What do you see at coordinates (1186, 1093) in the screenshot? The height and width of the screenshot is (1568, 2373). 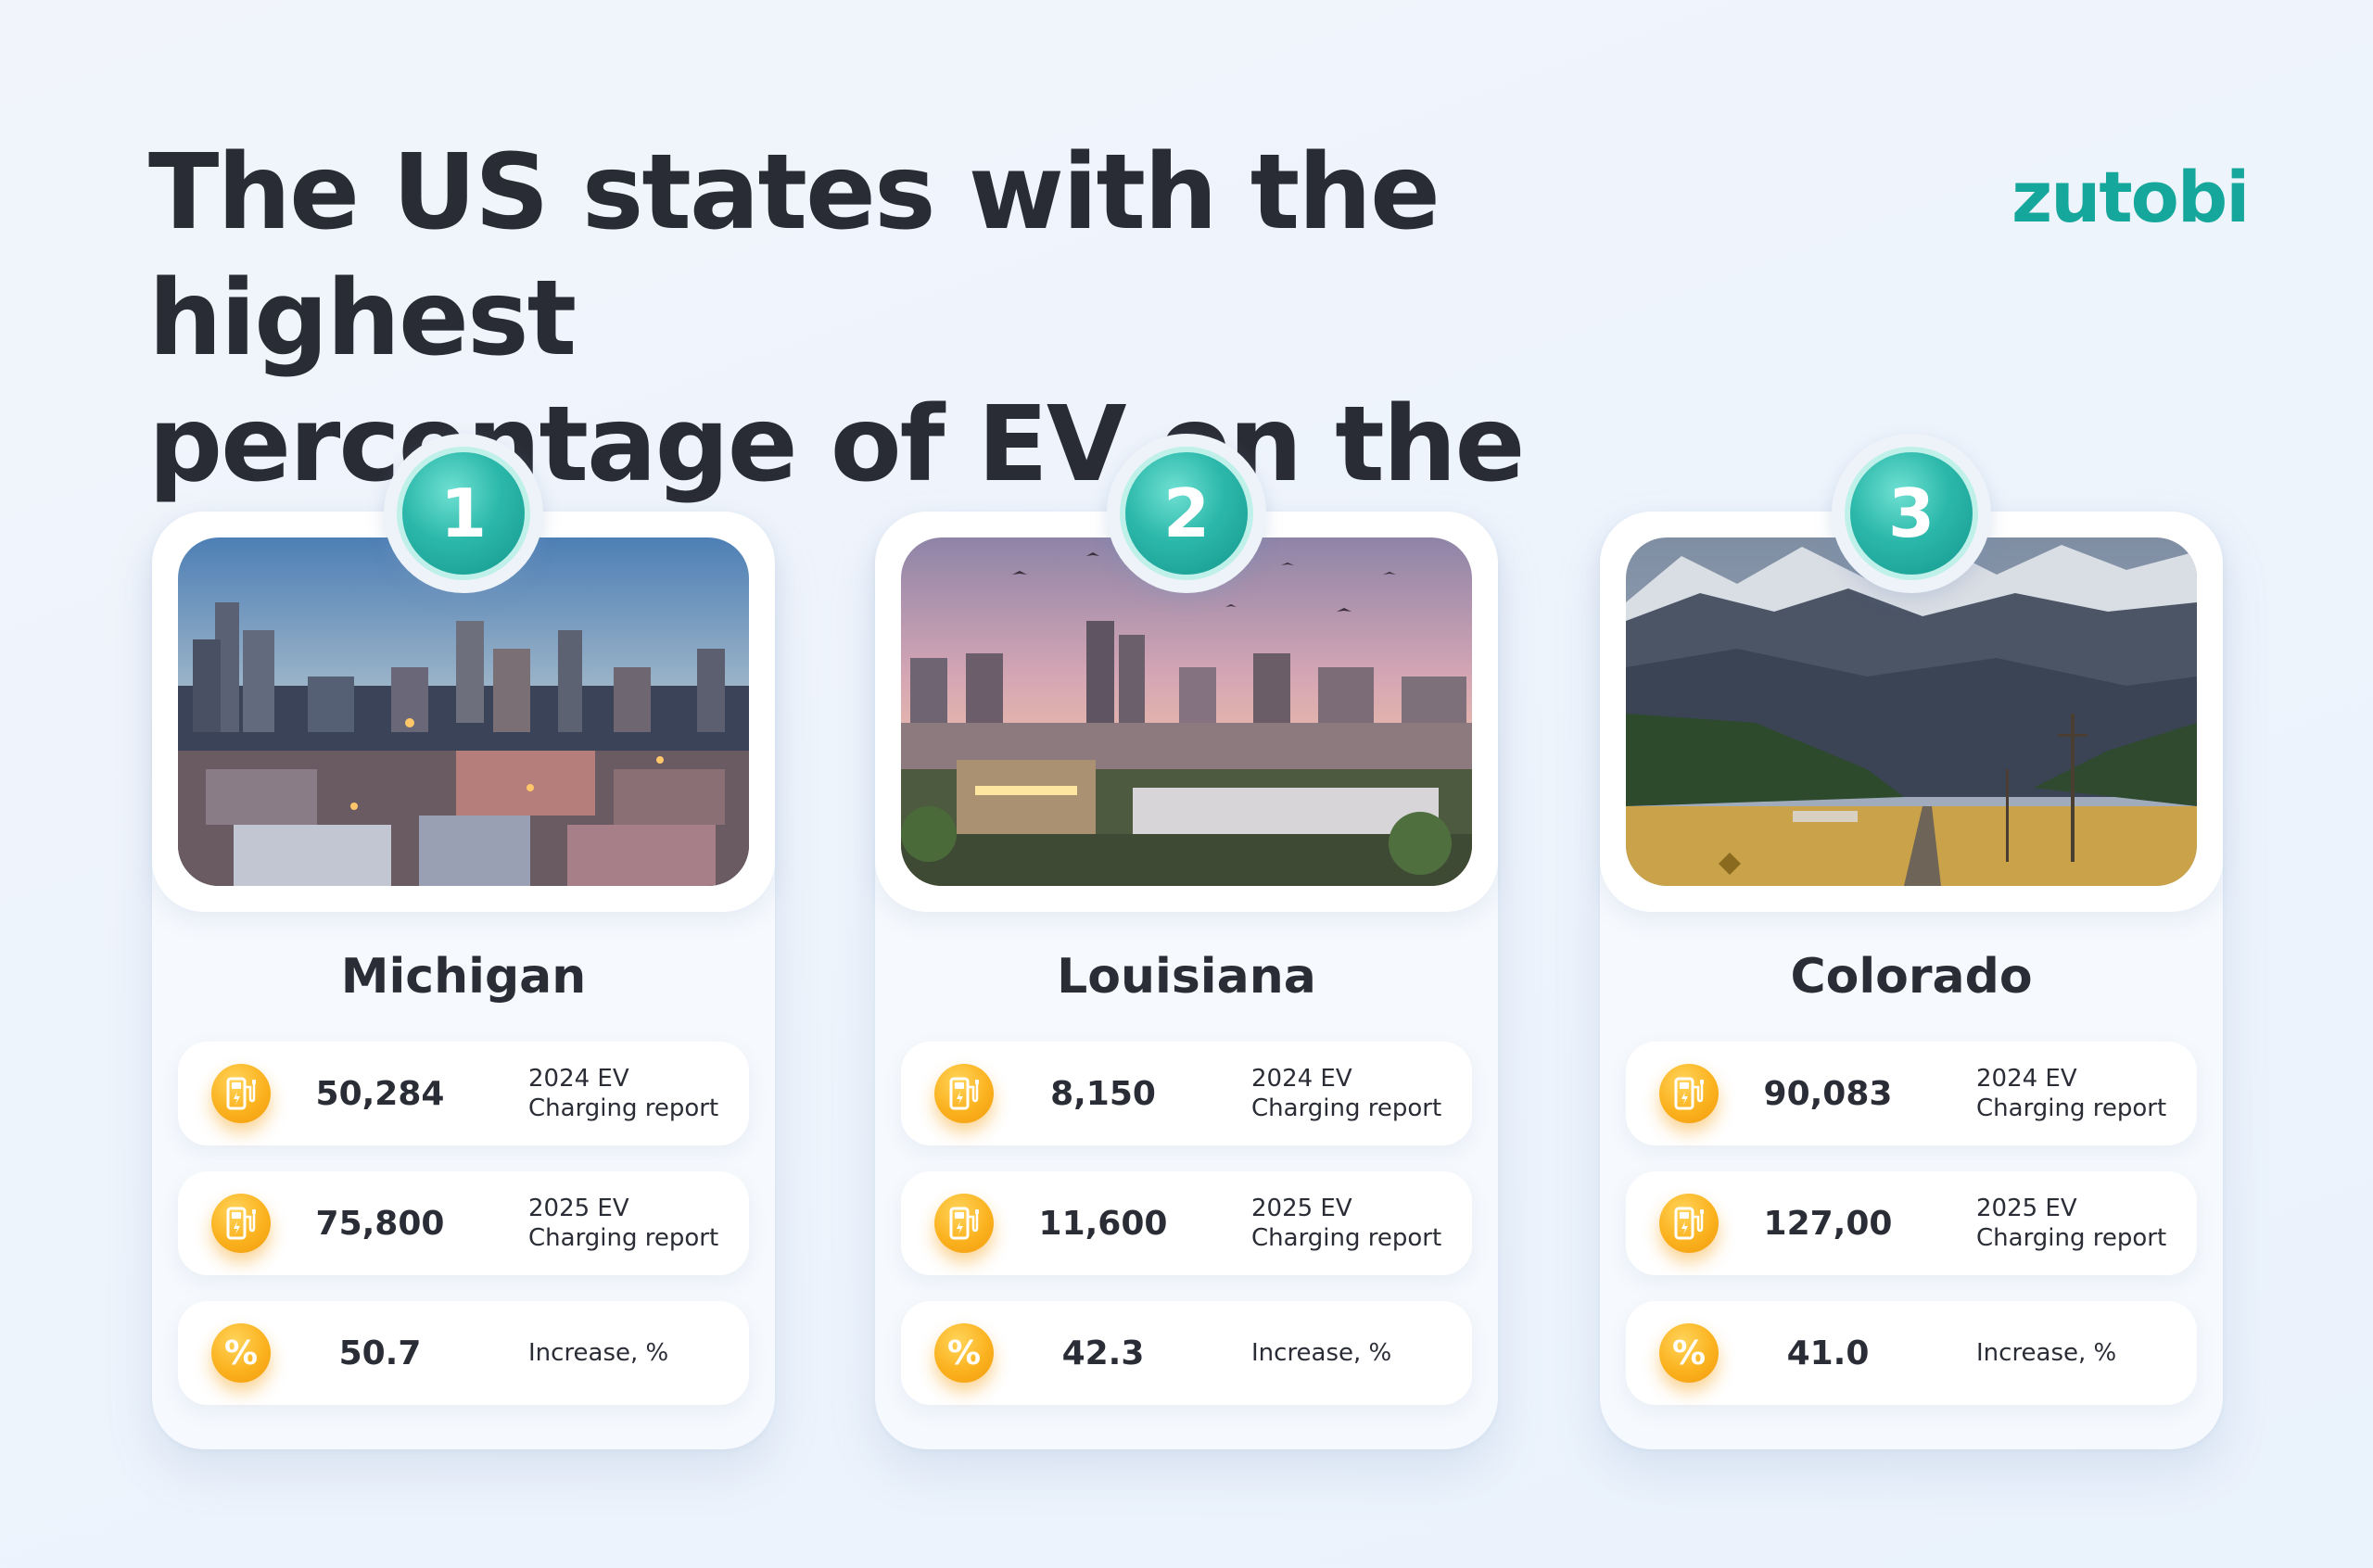 I see `stat-row-2024: 8,150 2024 EV Charging report` at bounding box center [1186, 1093].